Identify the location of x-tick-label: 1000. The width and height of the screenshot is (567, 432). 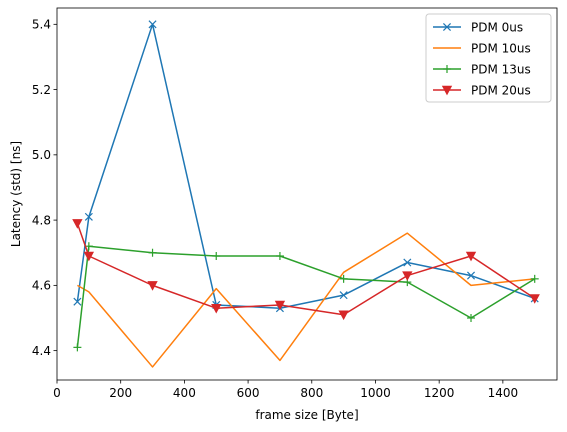
(375, 393).